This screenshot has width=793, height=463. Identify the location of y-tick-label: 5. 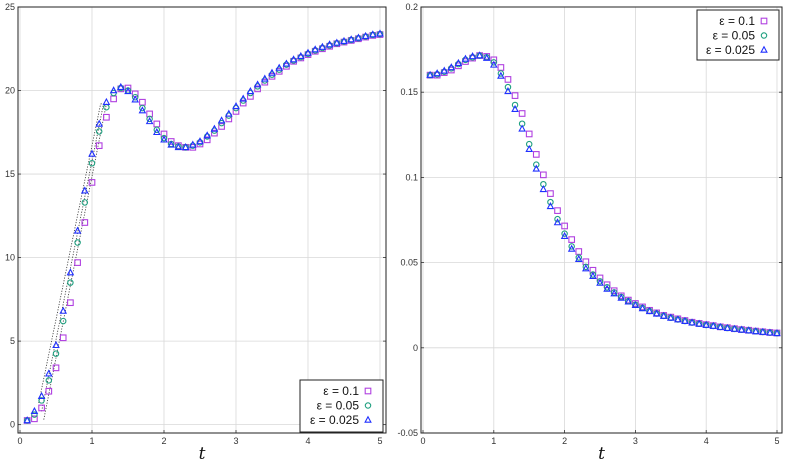
(12, 341).